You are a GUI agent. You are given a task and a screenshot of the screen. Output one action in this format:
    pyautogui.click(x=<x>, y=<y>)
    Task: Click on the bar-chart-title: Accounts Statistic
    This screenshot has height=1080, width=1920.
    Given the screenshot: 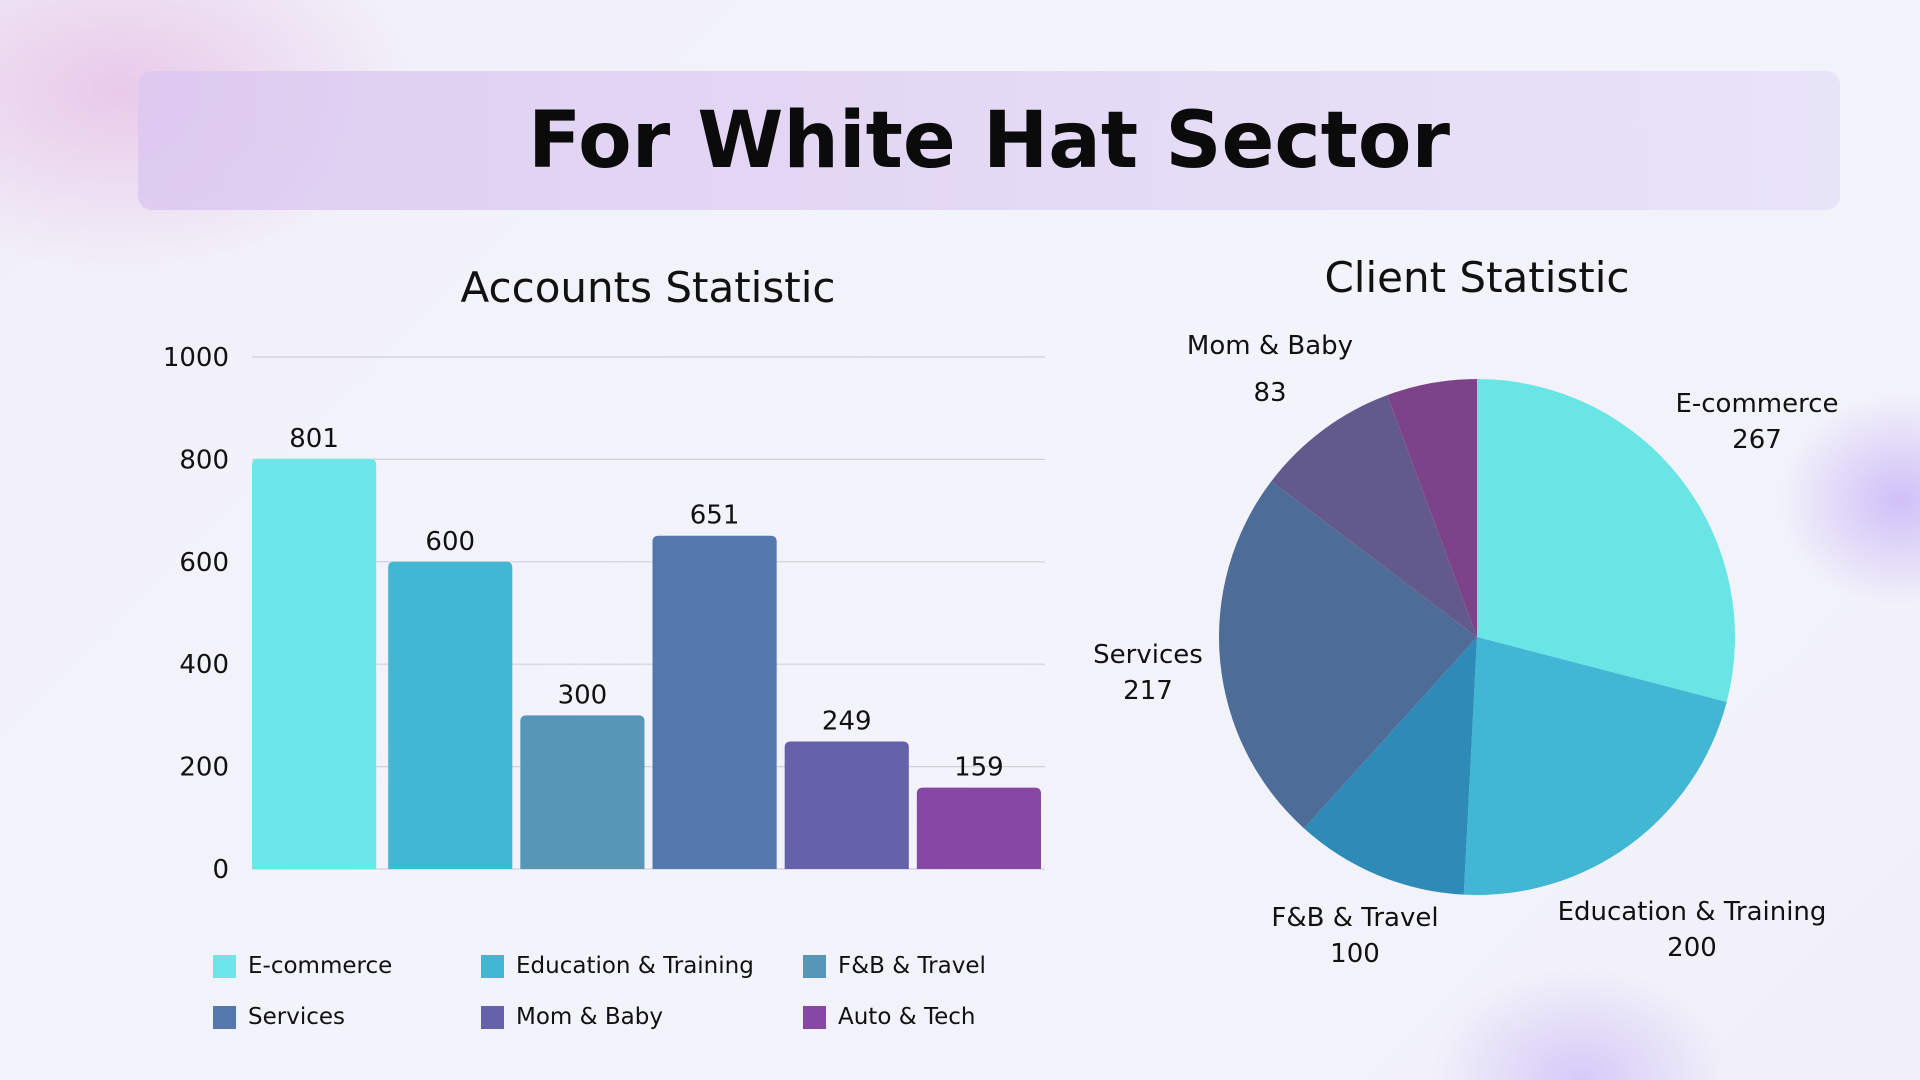 What is the action you would take?
    pyautogui.click(x=648, y=287)
    